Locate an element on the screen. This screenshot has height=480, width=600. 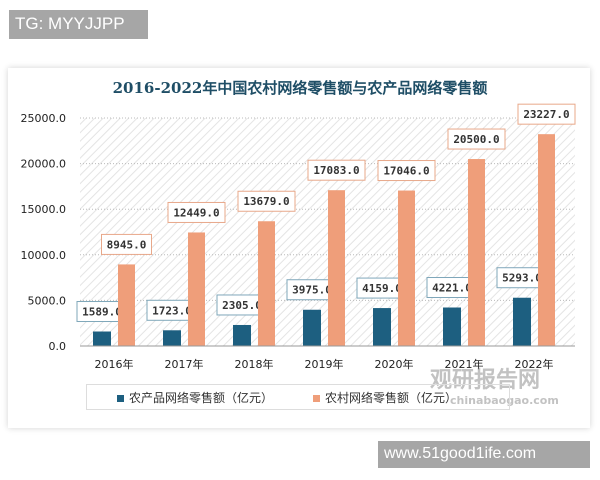
y-tick-label: 10000.0 is located at coordinates (44, 255).